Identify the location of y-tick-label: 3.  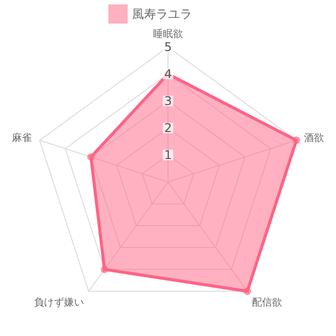
(168, 101).